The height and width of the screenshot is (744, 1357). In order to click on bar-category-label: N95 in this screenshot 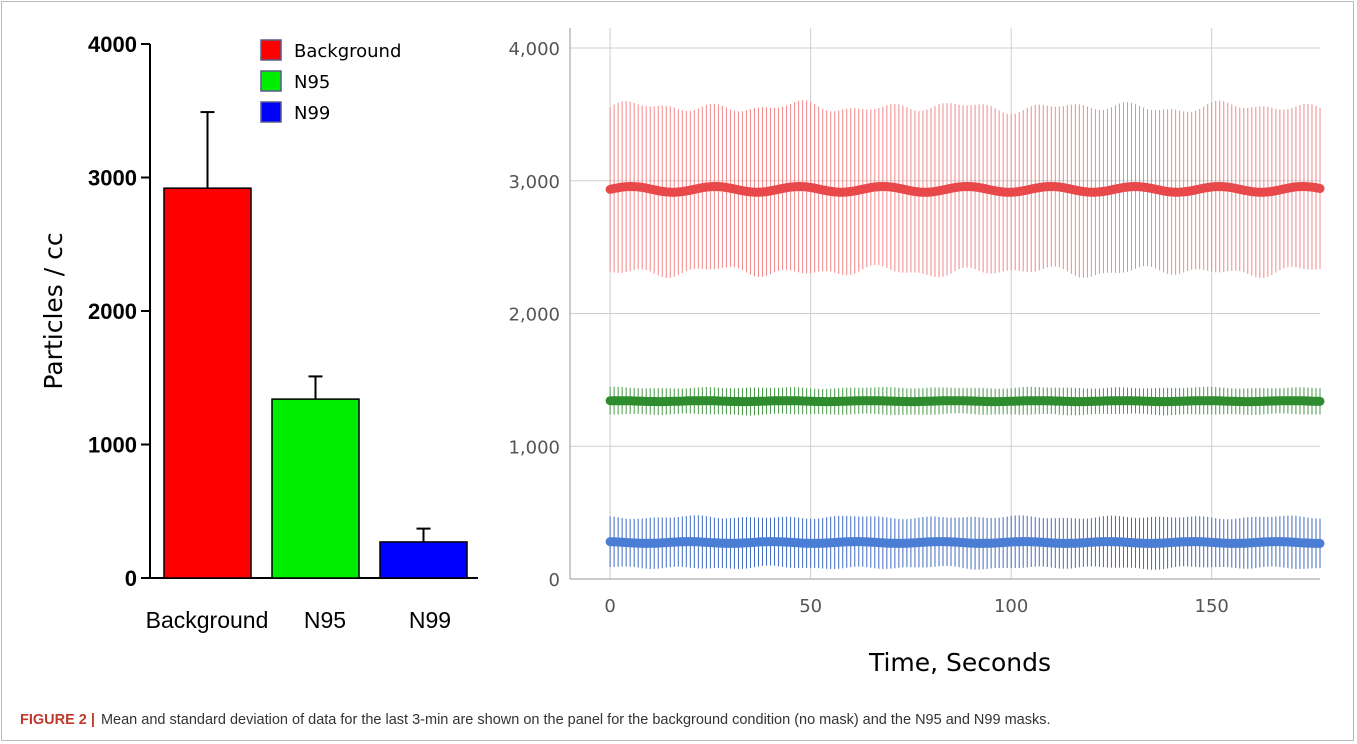, I will do `click(325, 620)`.